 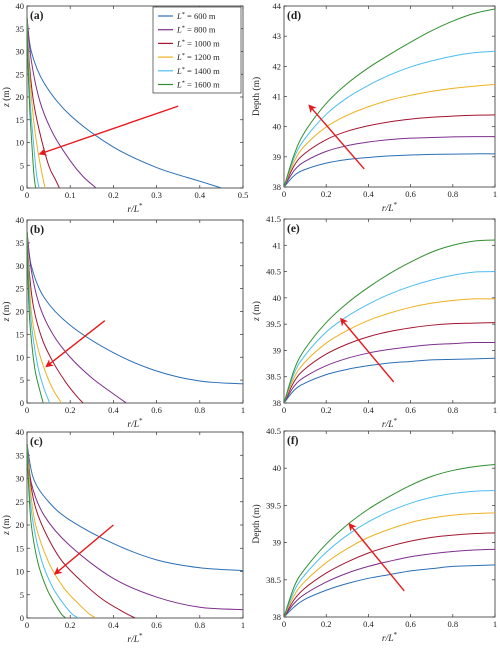 What do you see at coordinates (198, 57) in the screenshot?
I see `legend-entry: L* = 1200 m` at bounding box center [198, 57].